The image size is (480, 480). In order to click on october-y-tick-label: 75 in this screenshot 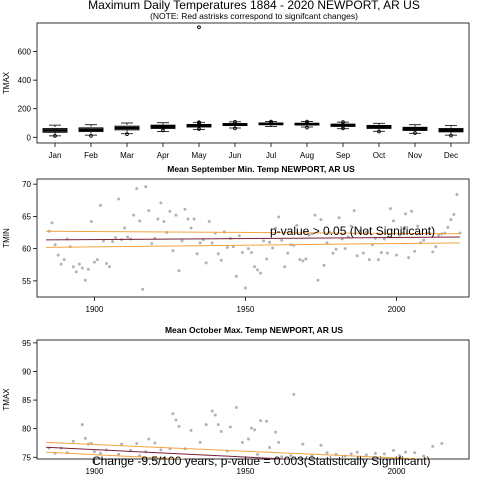, I will do `click(26, 457)`.